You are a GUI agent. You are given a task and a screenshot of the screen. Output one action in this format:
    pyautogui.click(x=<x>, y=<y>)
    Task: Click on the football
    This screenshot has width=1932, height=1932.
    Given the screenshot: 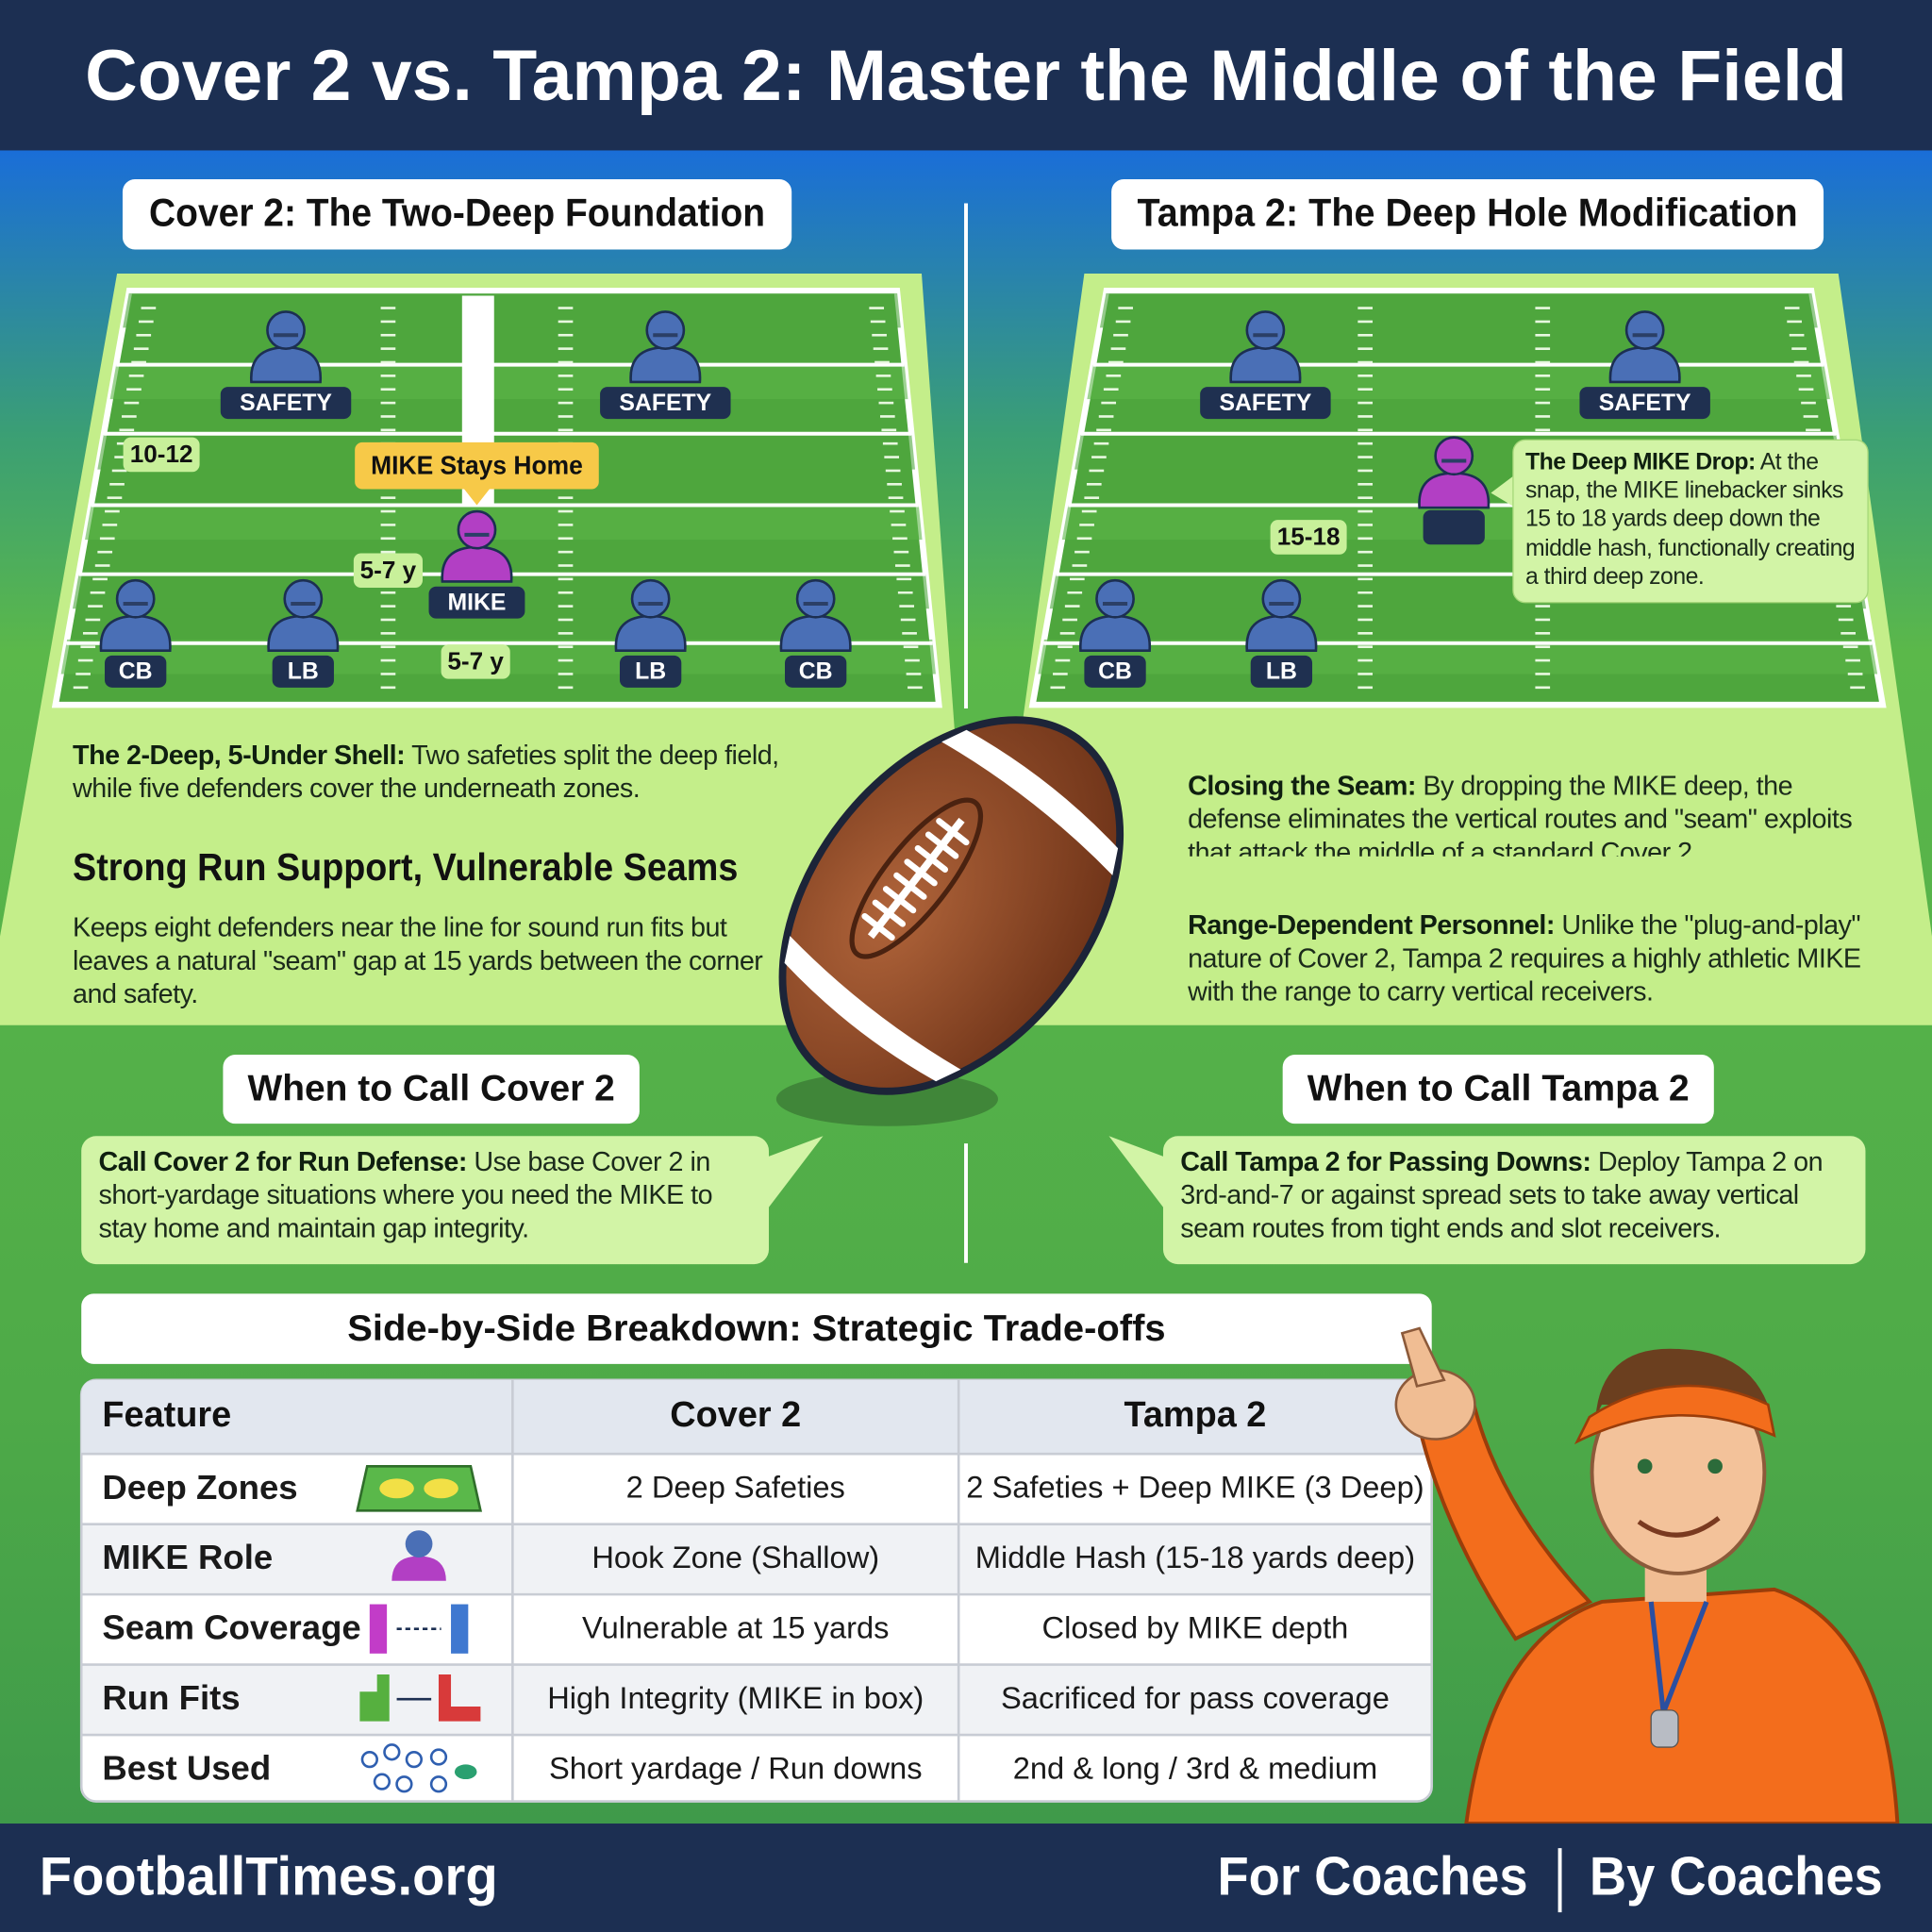 What is the action you would take?
    pyautogui.click(x=951, y=905)
    